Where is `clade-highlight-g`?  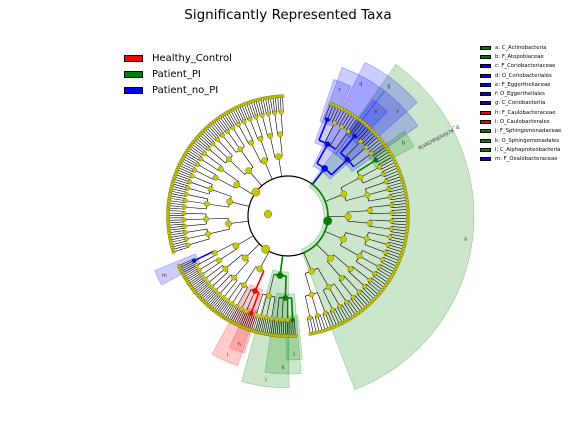 clade-highlight-g is located at coordinates (365, 120).